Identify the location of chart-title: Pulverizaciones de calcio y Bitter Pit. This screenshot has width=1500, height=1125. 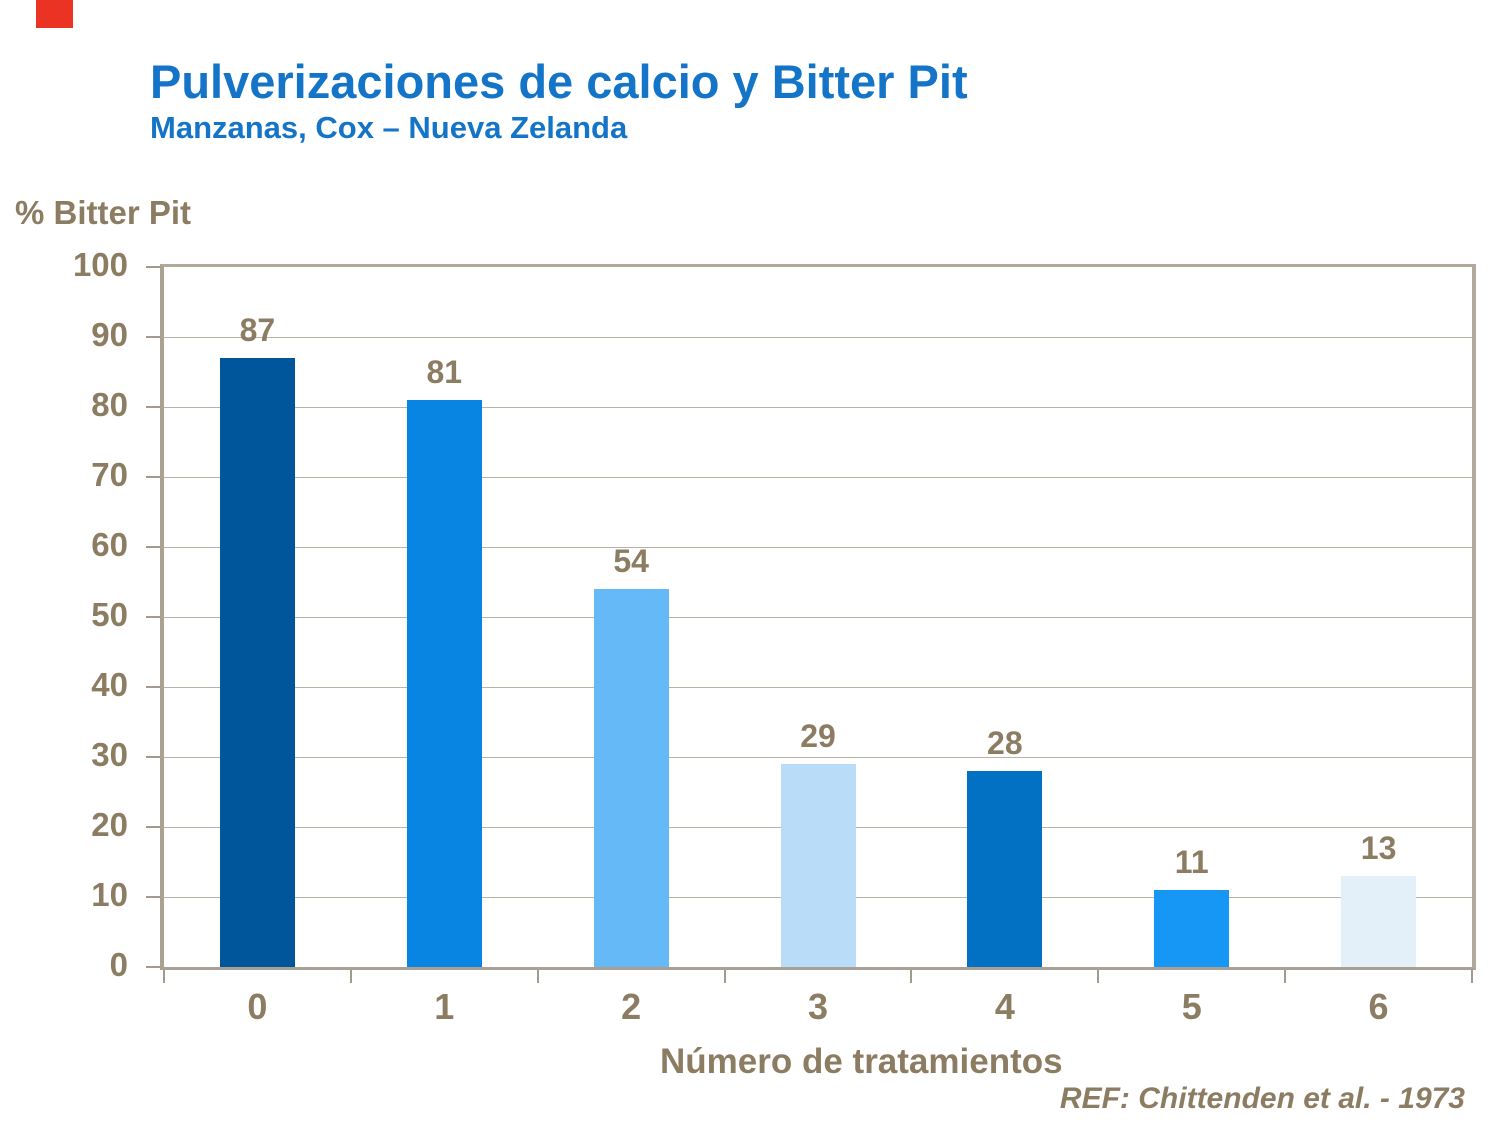
(559, 81).